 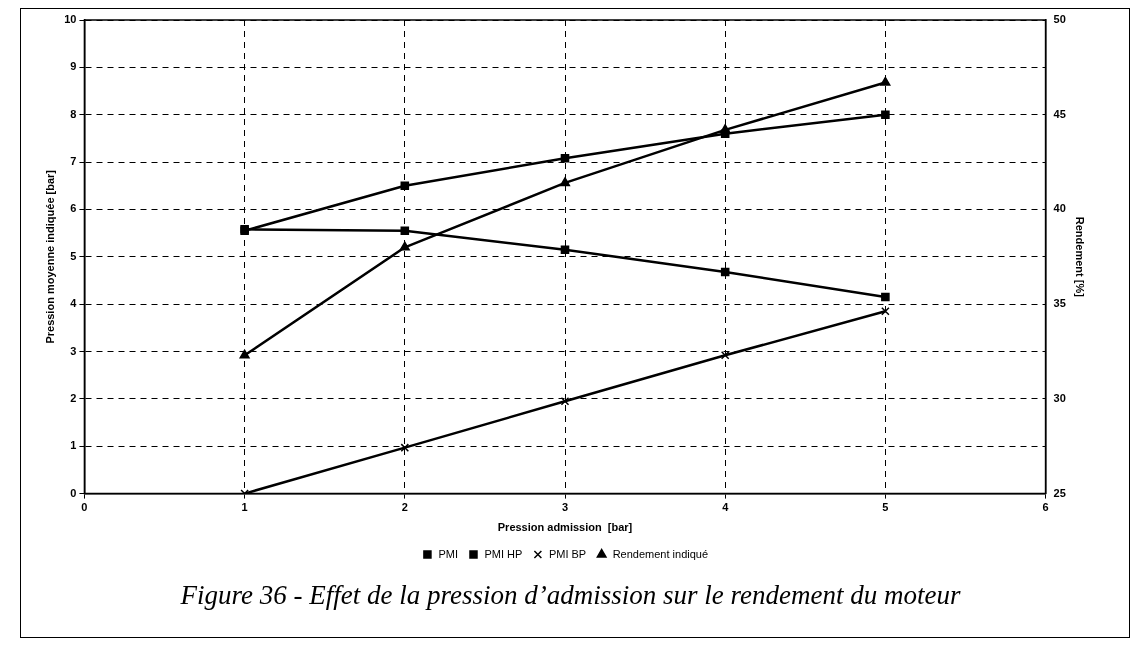 I want to click on y-tick-label: 4, so click(x=74, y=303).